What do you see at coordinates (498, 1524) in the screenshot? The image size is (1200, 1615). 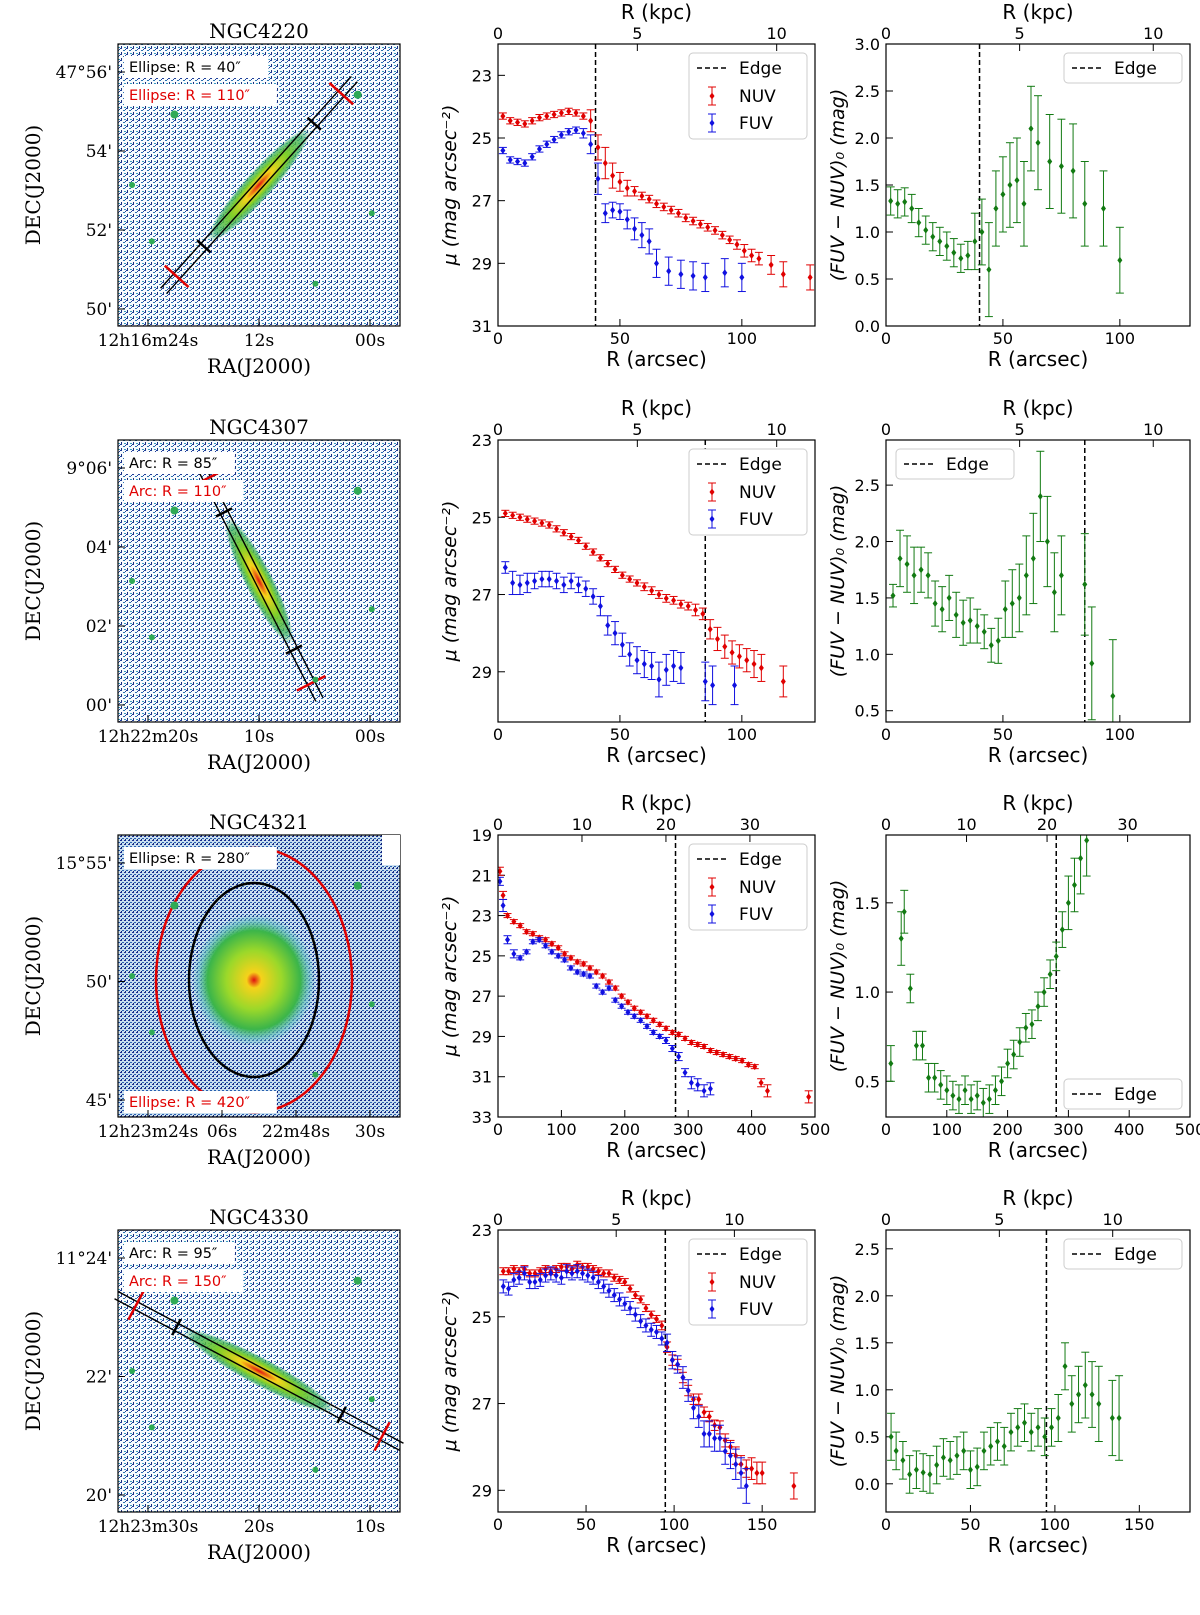 I see `x-tick-label: 0` at bounding box center [498, 1524].